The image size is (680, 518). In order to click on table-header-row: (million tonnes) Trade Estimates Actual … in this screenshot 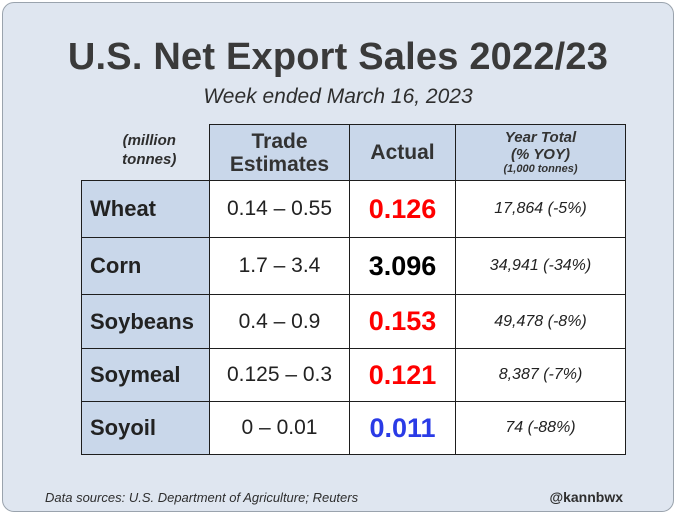, I will do `click(354, 152)`.